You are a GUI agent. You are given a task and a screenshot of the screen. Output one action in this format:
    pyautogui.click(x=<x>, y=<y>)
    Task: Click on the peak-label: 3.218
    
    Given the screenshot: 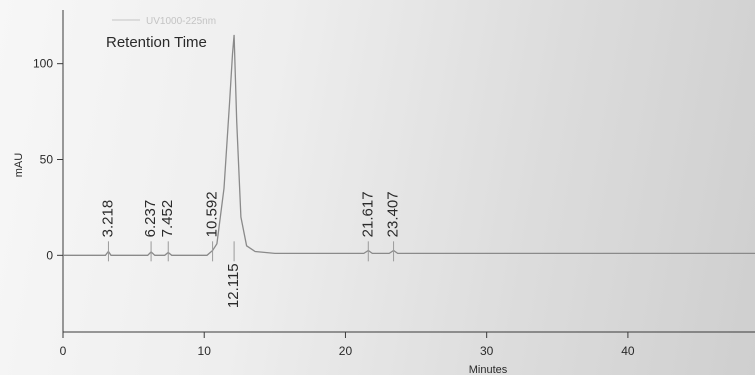 What is the action you would take?
    pyautogui.click(x=107, y=219)
    